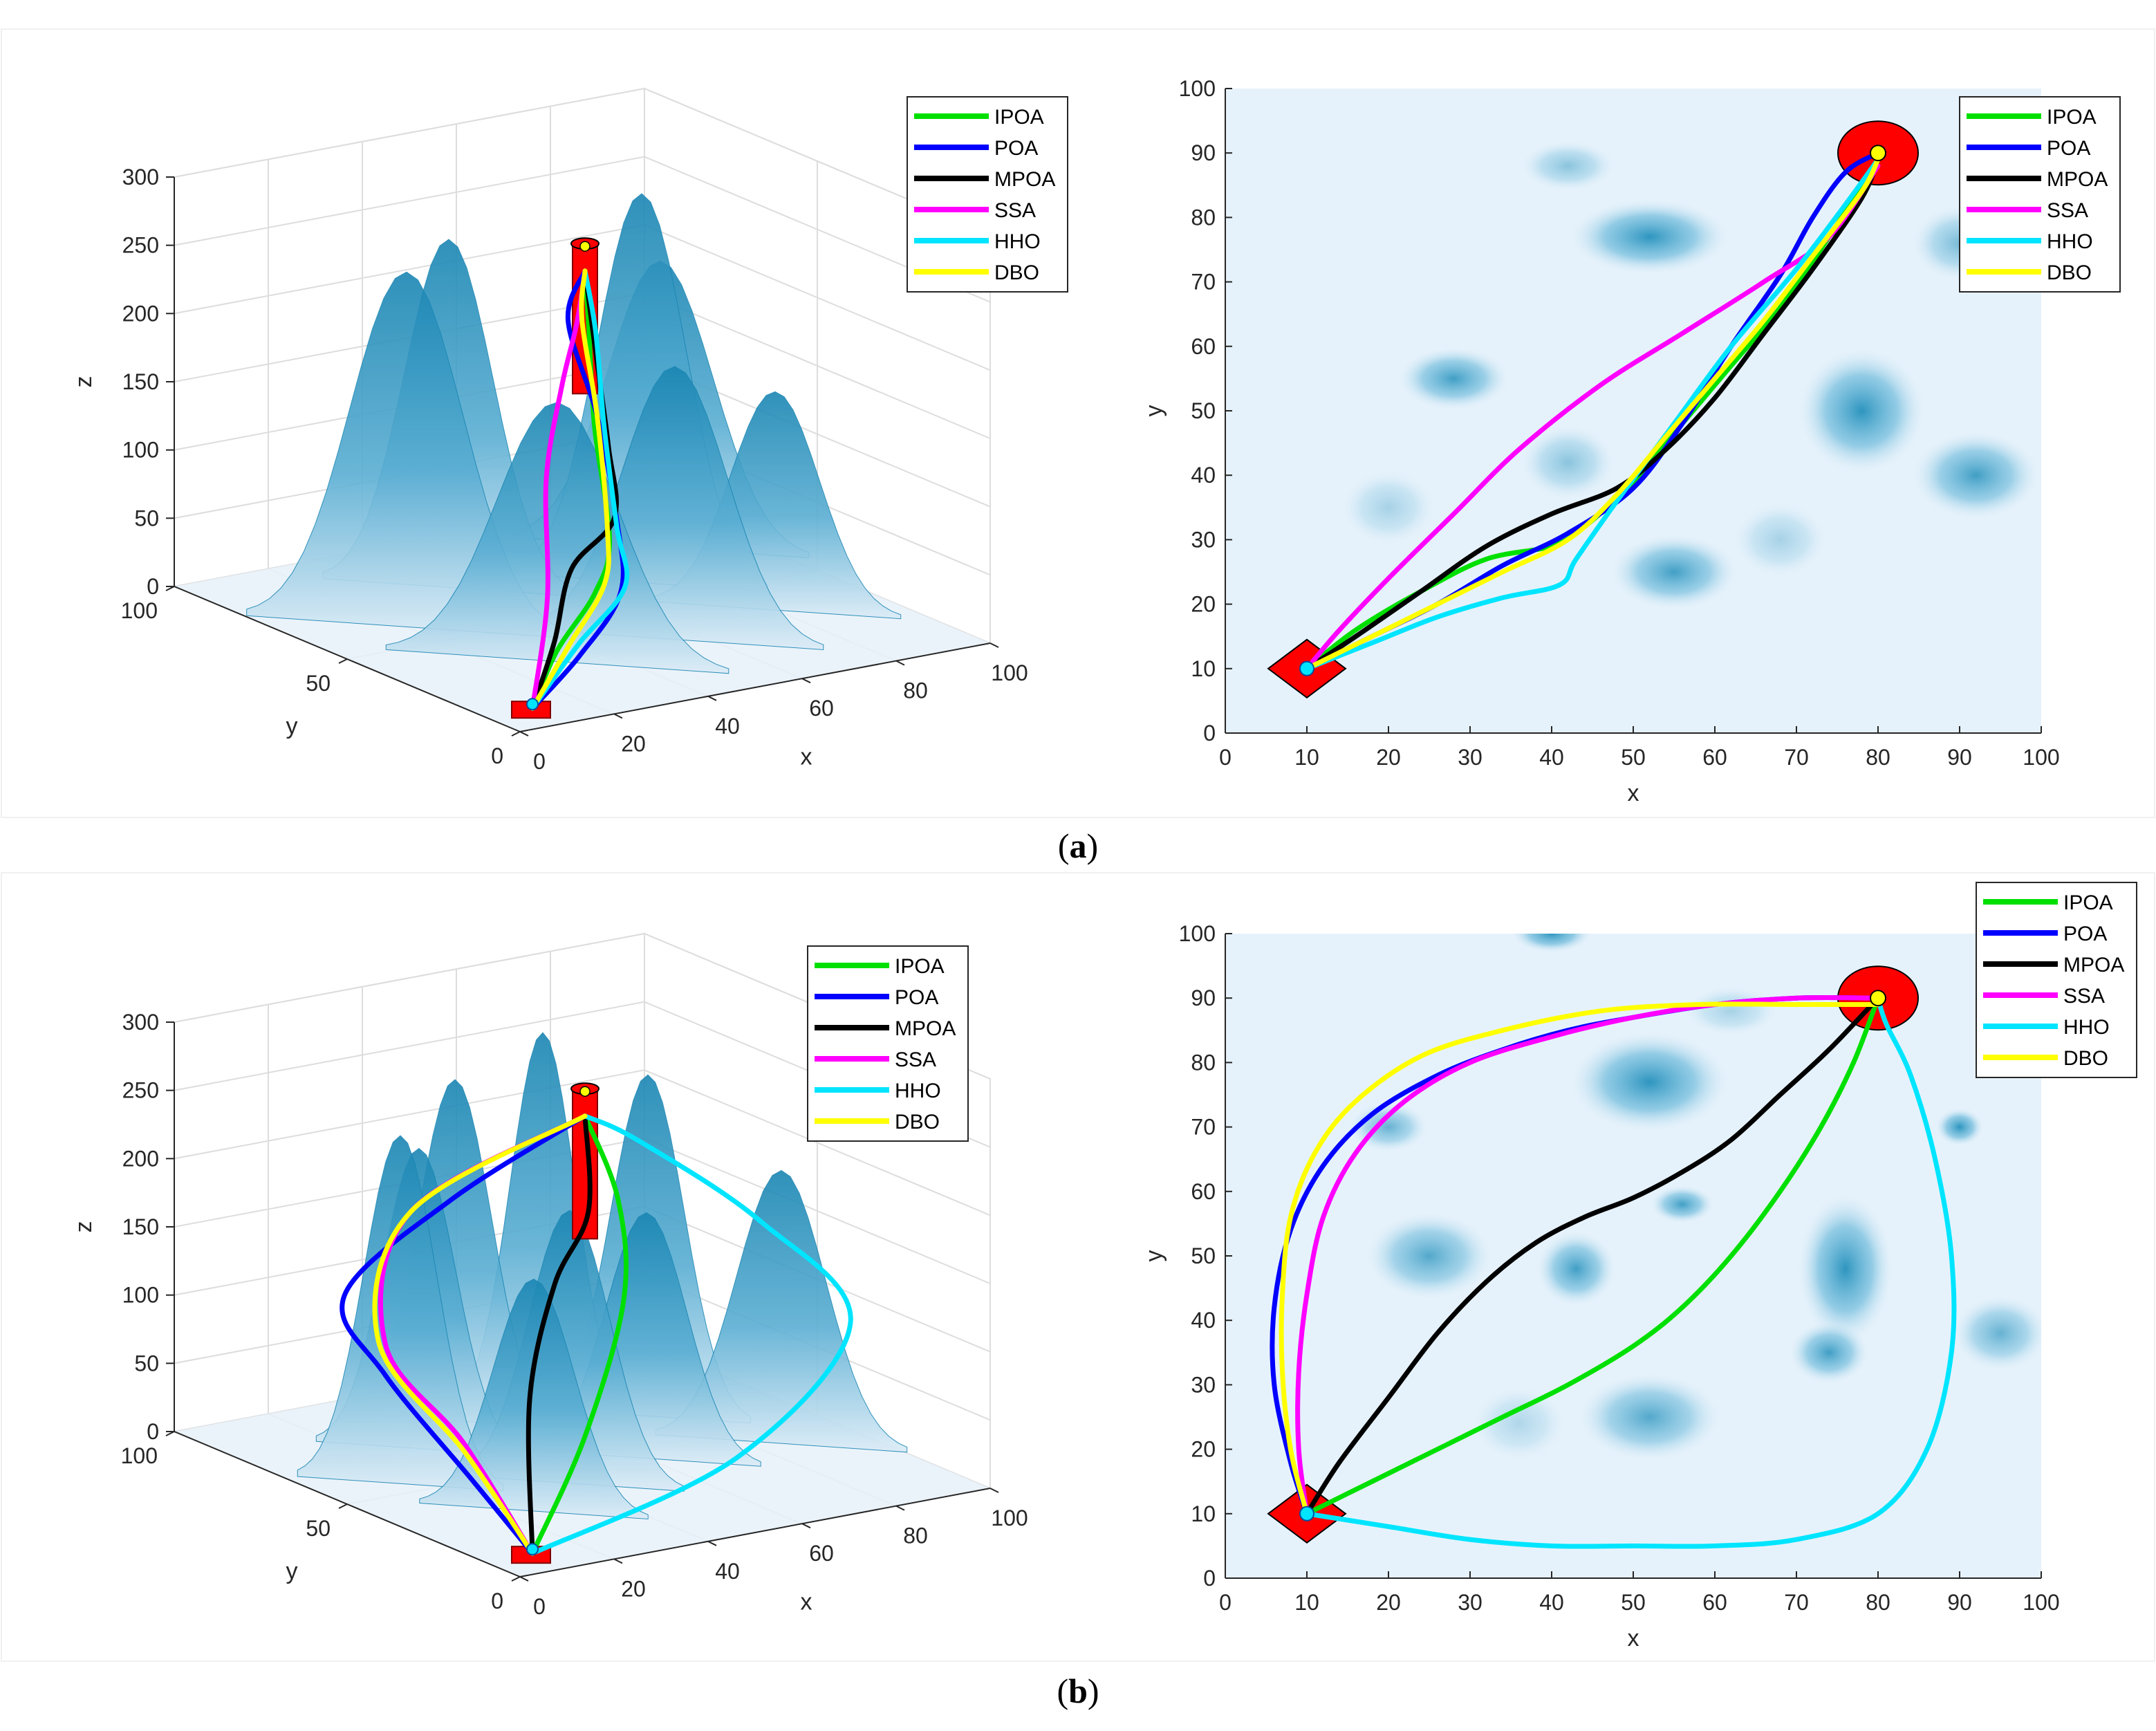 The image size is (2156, 1731). I want to click on x-tick-label: 40, so click(1551, 758).